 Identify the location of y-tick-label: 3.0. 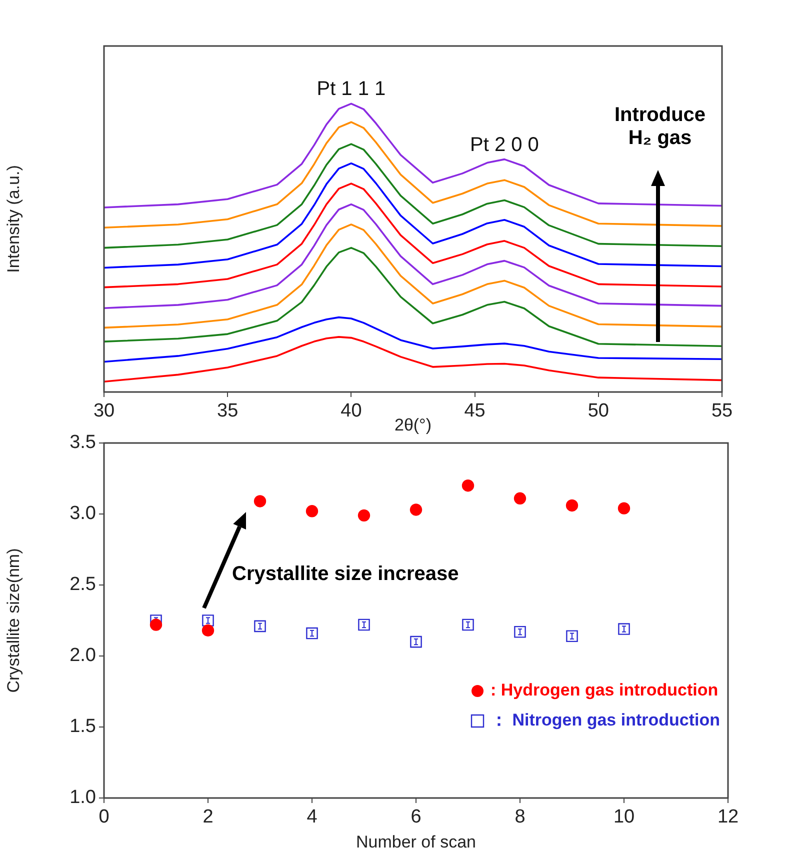
(83, 513).